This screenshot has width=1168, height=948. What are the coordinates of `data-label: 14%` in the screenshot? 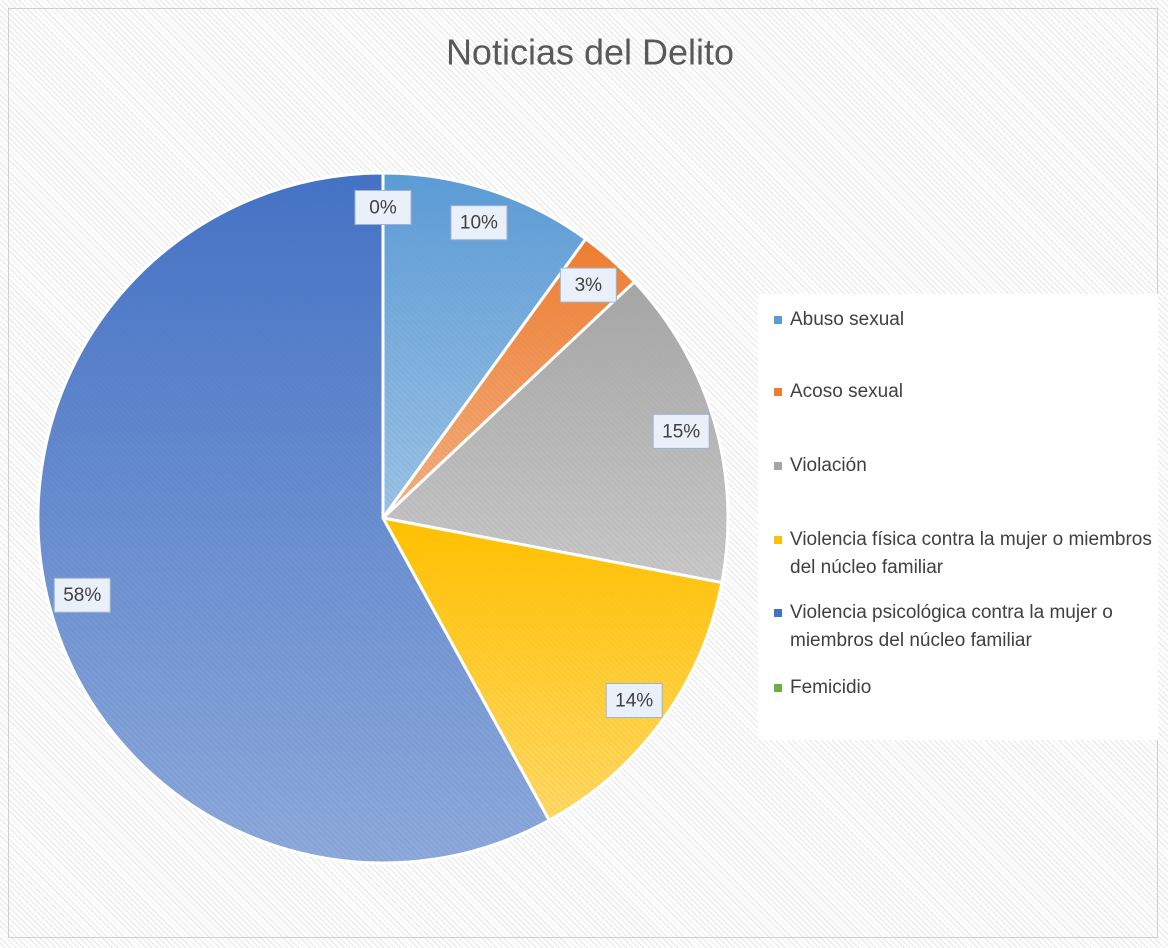 It's located at (634, 701).